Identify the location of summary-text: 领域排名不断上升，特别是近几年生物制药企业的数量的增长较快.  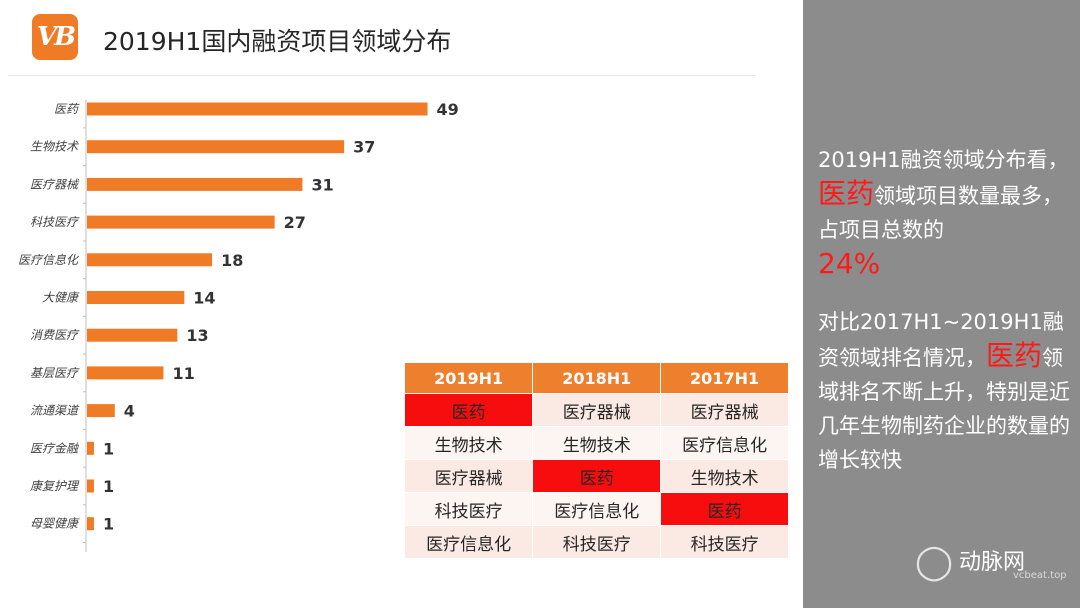
(944, 409).